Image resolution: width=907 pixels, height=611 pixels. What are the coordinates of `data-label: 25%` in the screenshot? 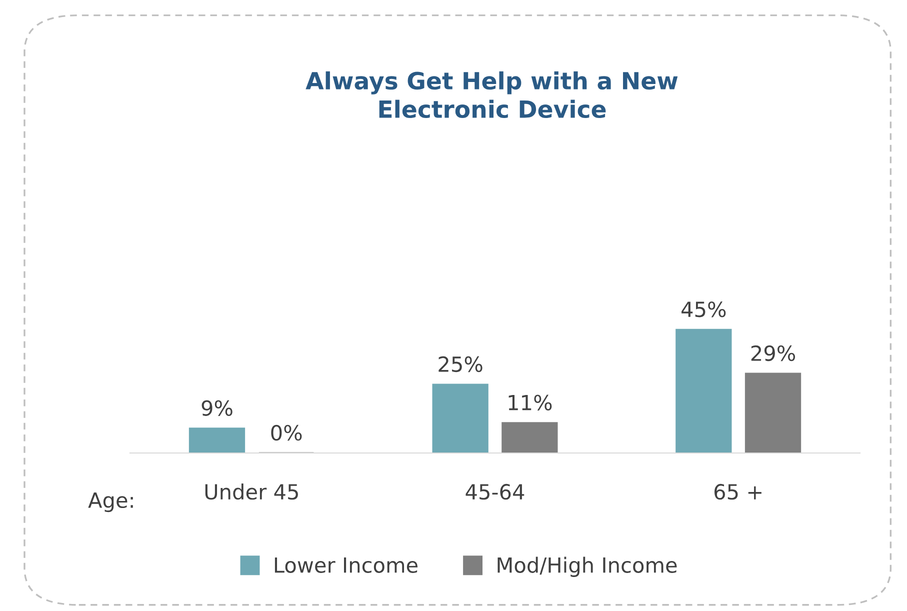 It's located at (460, 364).